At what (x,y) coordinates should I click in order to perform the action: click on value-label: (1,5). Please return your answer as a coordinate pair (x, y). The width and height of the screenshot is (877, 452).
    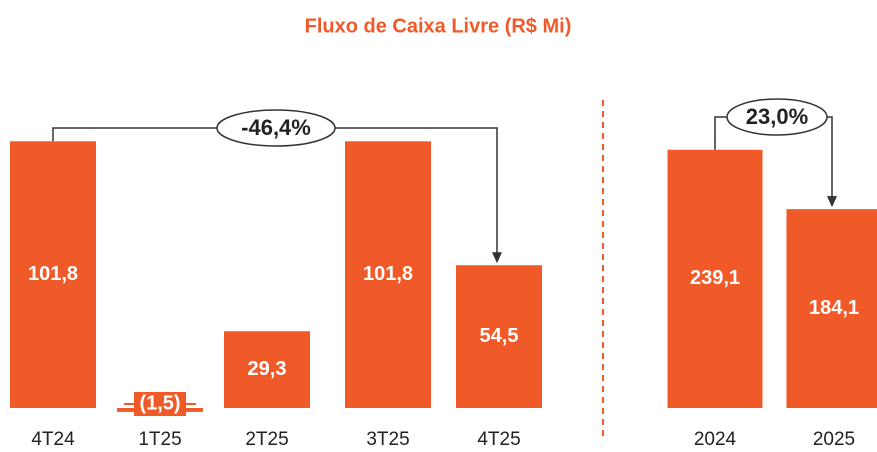
    Looking at the image, I should click on (159, 403).